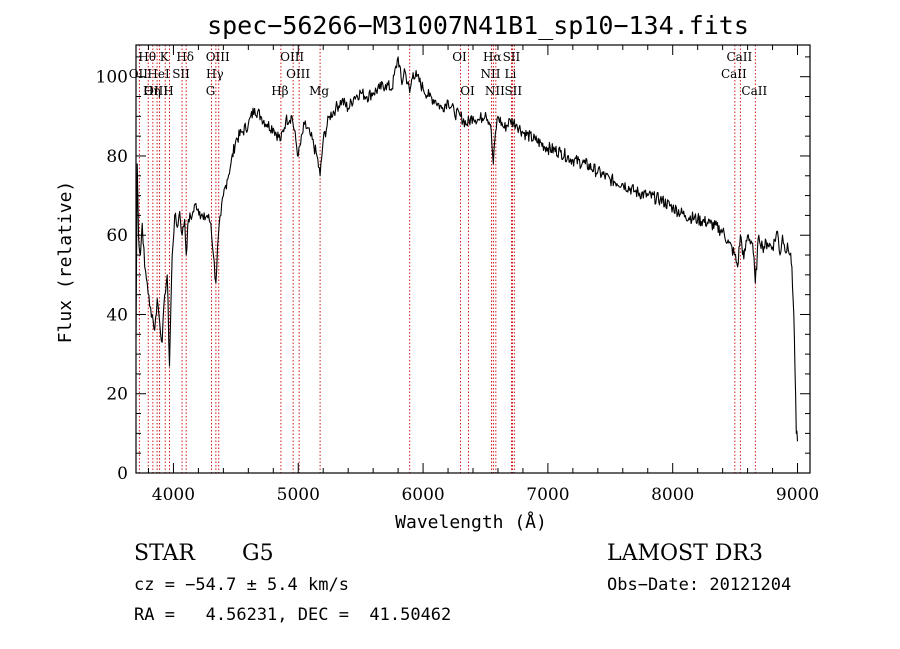 This screenshot has height=649, width=900. I want to click on spectral-line-label: Hθ, so click(147, 57).